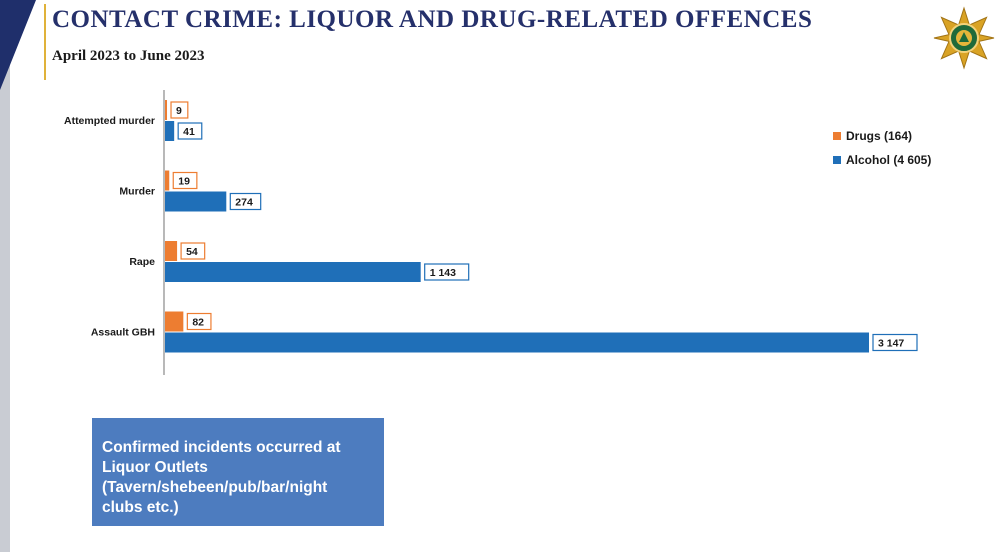 Image resolution: width=1000 pixels, height=552 pixels. I want to click on data-label-text: 41, so click(189, 132).